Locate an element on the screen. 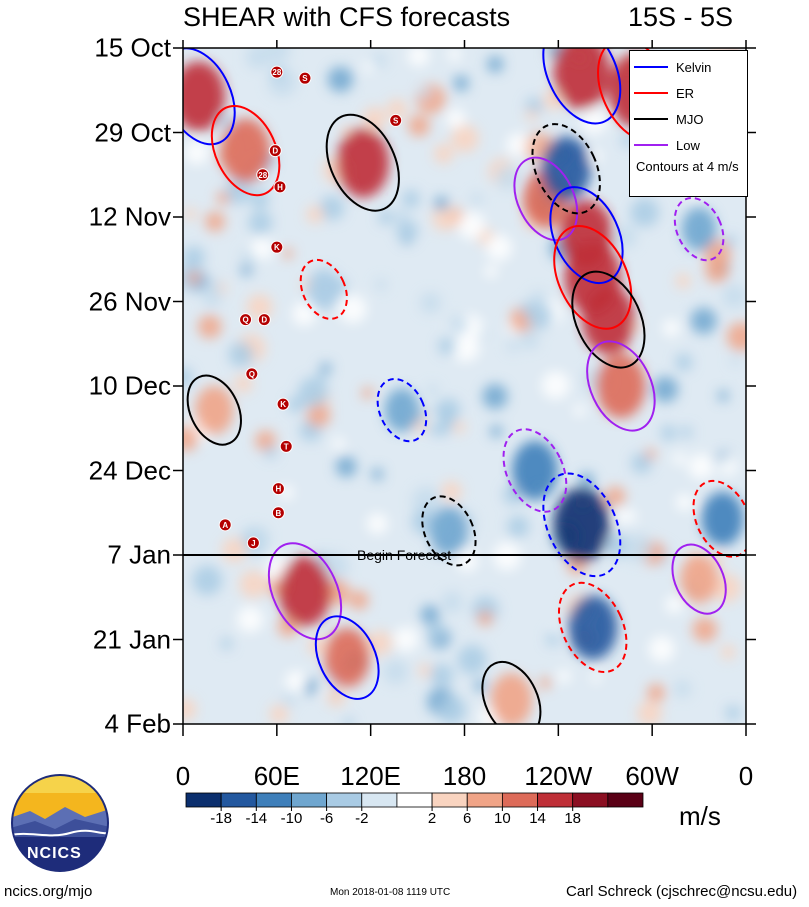 Image resolution: width=809 pixels, height=907 pixels. x-tick-label: 120E is located at coordinates (371, 776).